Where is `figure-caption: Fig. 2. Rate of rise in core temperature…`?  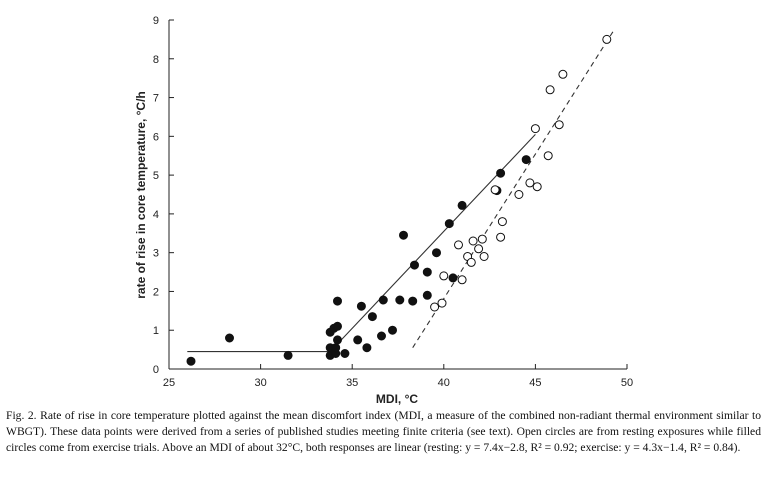
figure-caption: Fig. 2. Rate of rise in core temperature… is located at coordinates (383, 431).